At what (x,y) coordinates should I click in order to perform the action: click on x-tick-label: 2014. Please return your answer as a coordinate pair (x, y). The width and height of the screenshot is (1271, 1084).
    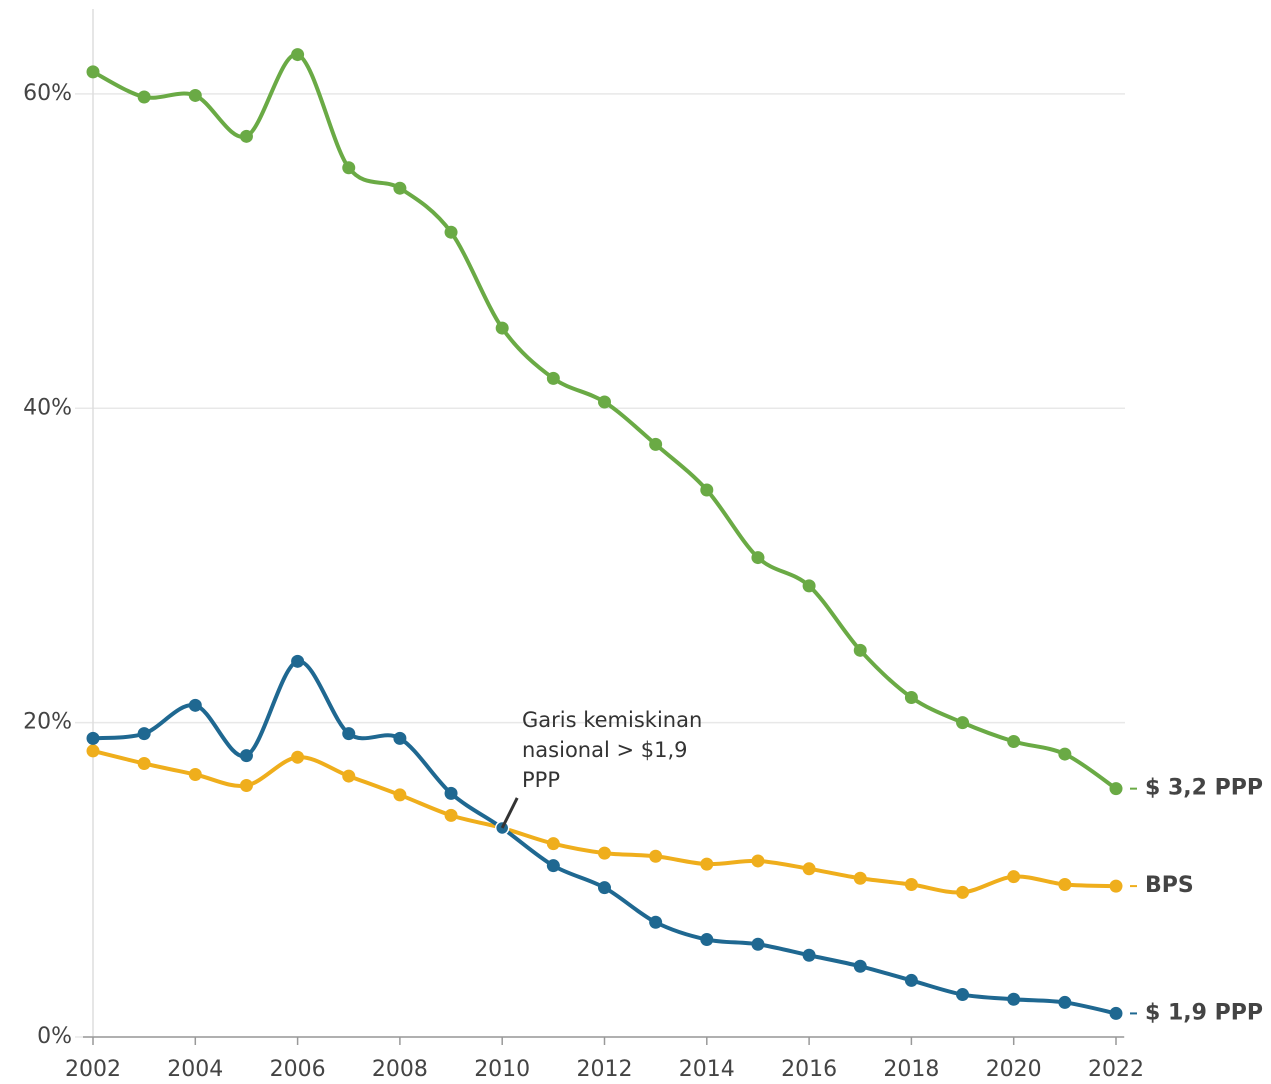
    Looking at the image, I should click on (707, 1069).